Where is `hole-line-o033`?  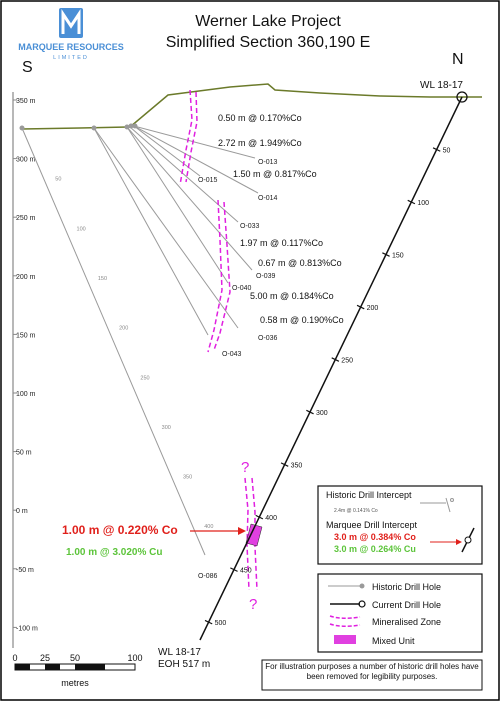
hole-line-o033 is located at coordinates (184, 174).